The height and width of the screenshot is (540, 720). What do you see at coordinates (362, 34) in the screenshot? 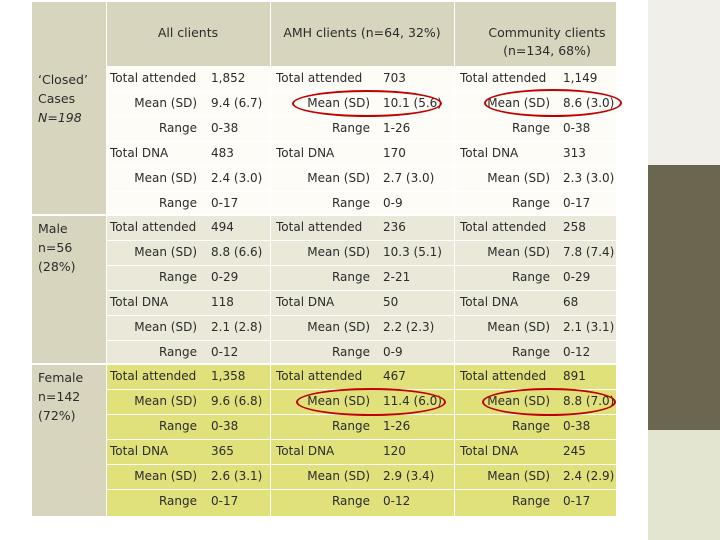
I see `header-amh-cell` at bounding box center [362, 34].